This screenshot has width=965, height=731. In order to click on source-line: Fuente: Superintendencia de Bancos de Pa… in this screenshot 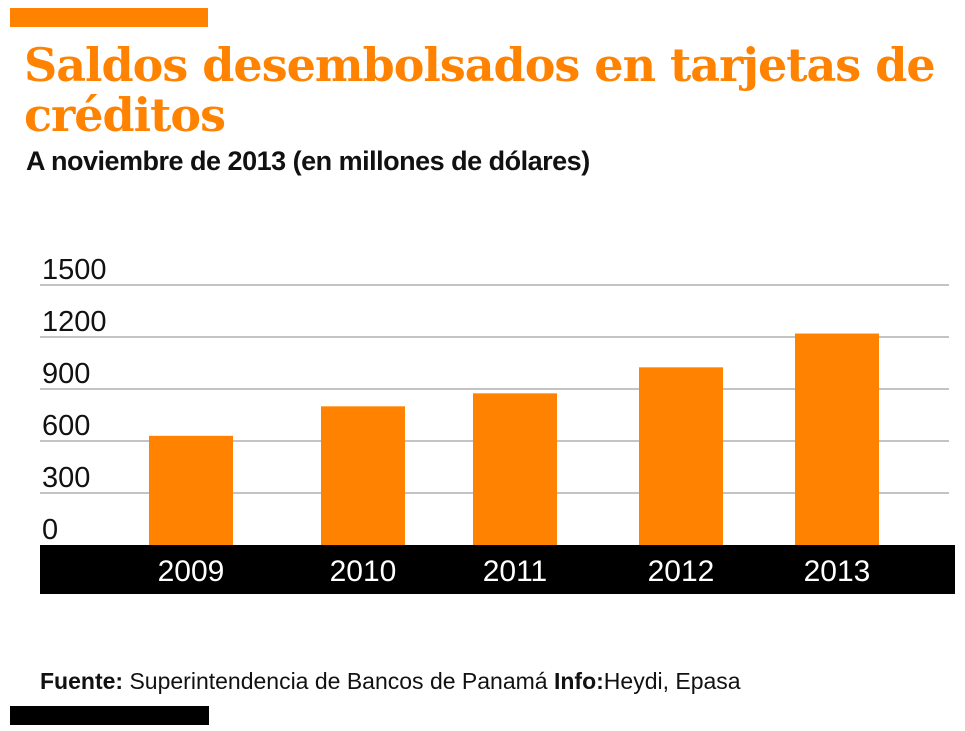, I will do `click(390, 681)`.